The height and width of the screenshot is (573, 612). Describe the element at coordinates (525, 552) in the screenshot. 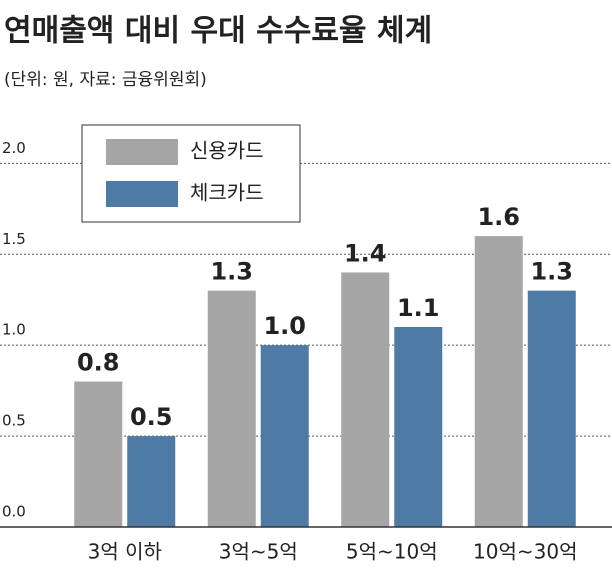

I see `x-tick-label: 10억~30억` at that location.